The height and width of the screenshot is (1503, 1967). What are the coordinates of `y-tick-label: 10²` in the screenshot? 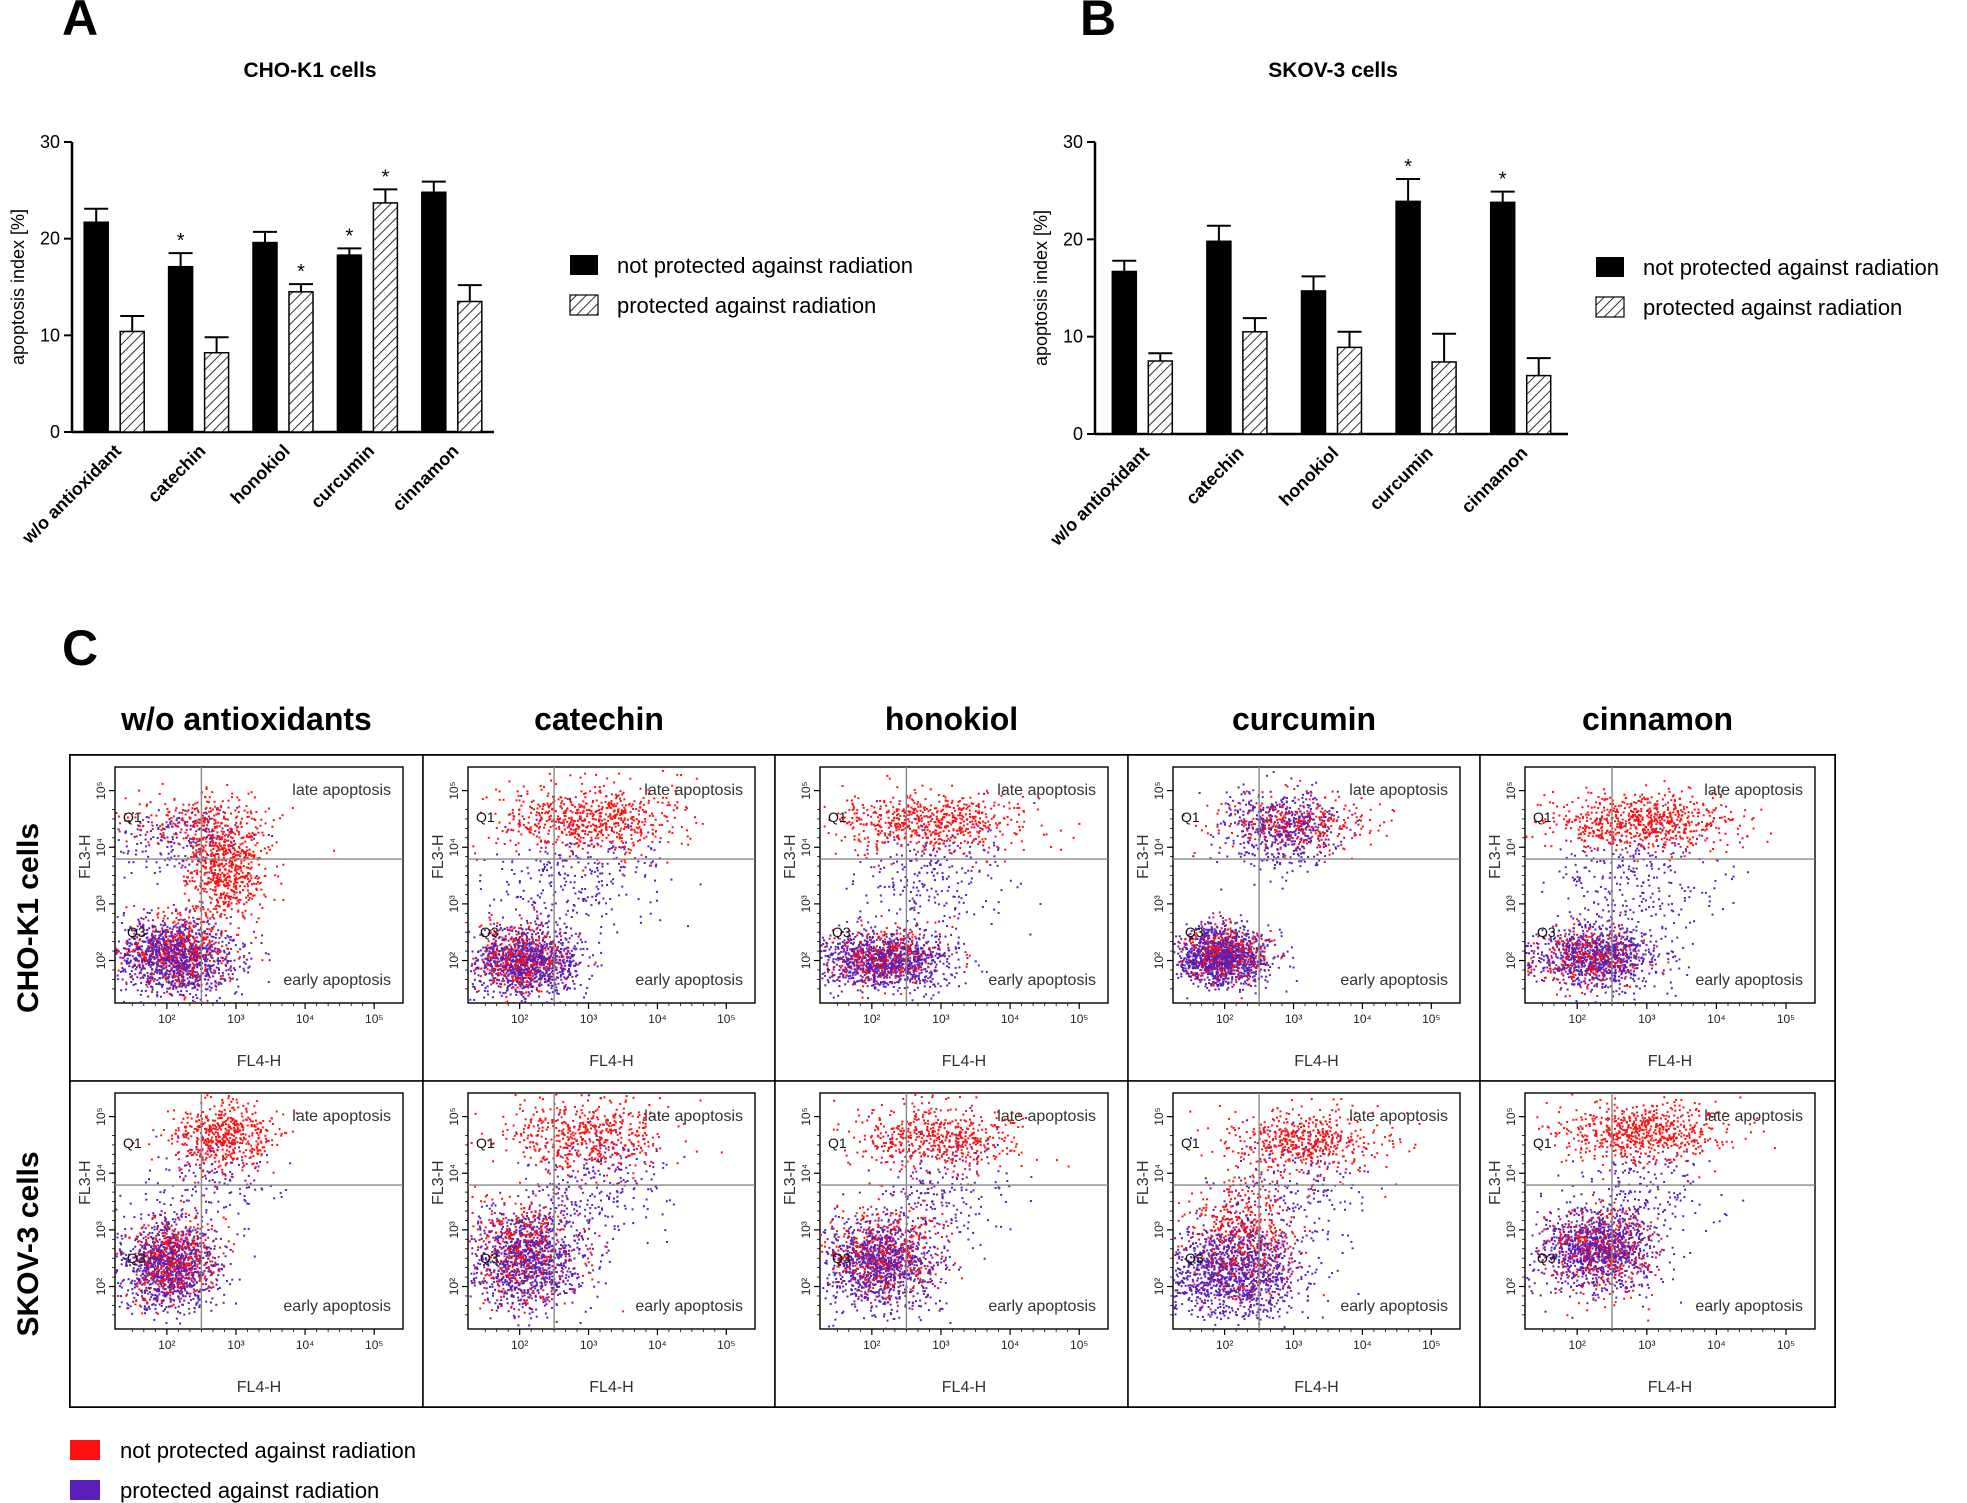 It's located at (101, 960).